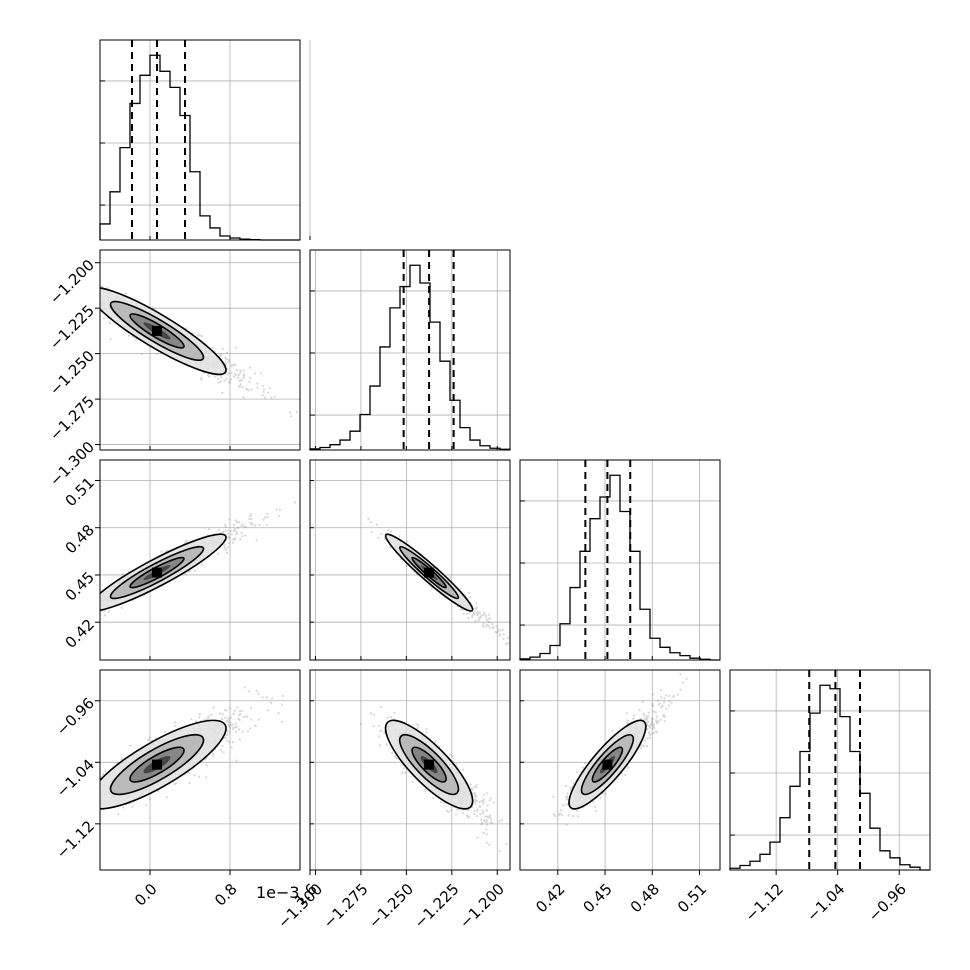 This screenshot has height=970, width=970. Describe the element at coordinates (72, 327) in the screenshot. I see `row-1-ytick-label-3: −1.225` at that location.